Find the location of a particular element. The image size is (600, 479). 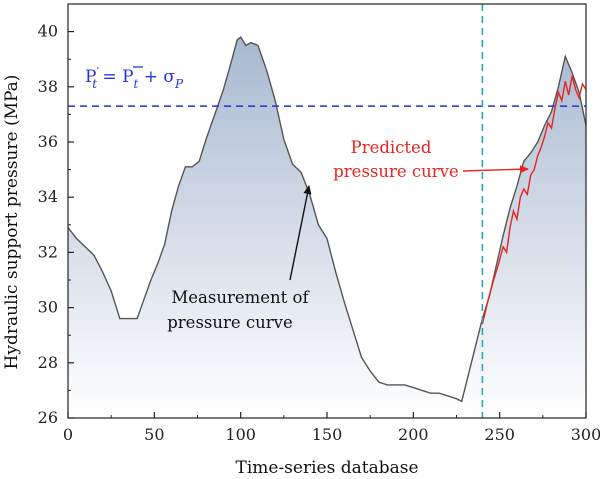

predicted-arrow is located at coordinates (495, 169).